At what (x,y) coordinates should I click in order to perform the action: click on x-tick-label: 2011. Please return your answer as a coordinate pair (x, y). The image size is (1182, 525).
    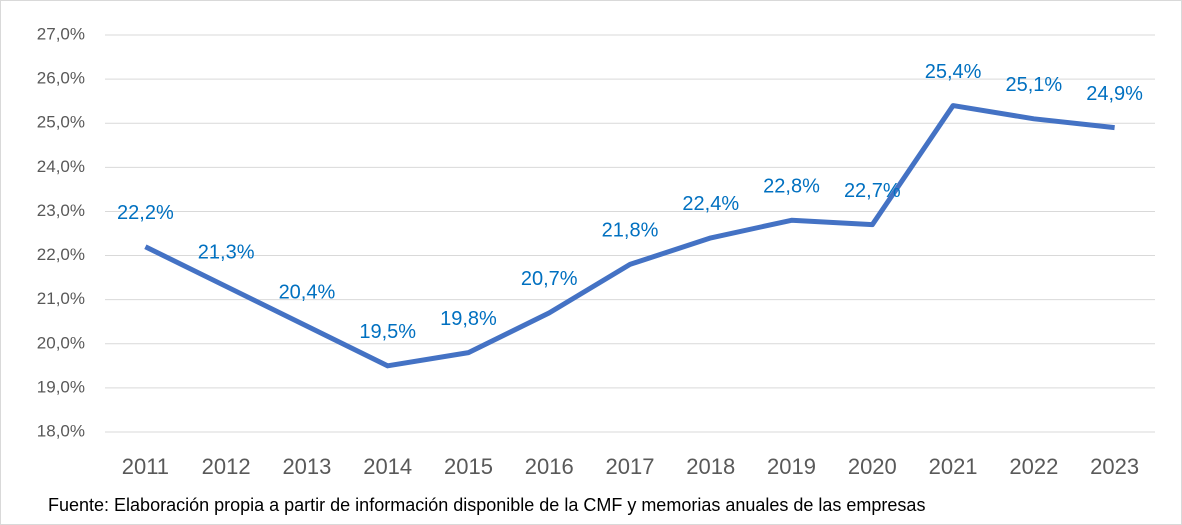
    Looking at the image, I should click on (145, 466).